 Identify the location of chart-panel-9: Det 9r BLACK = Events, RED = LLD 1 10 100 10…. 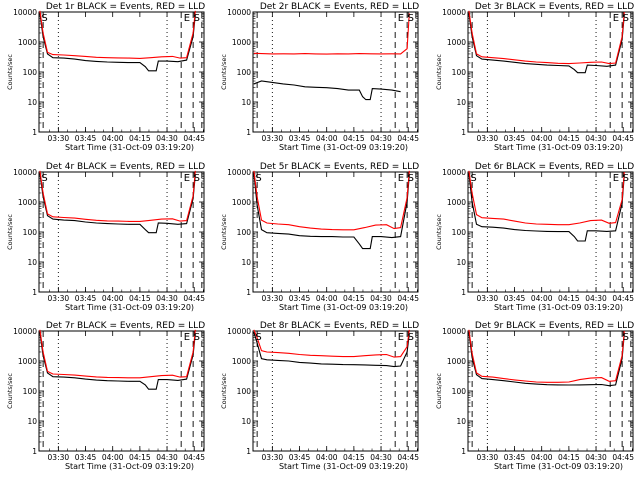
(534, 396).